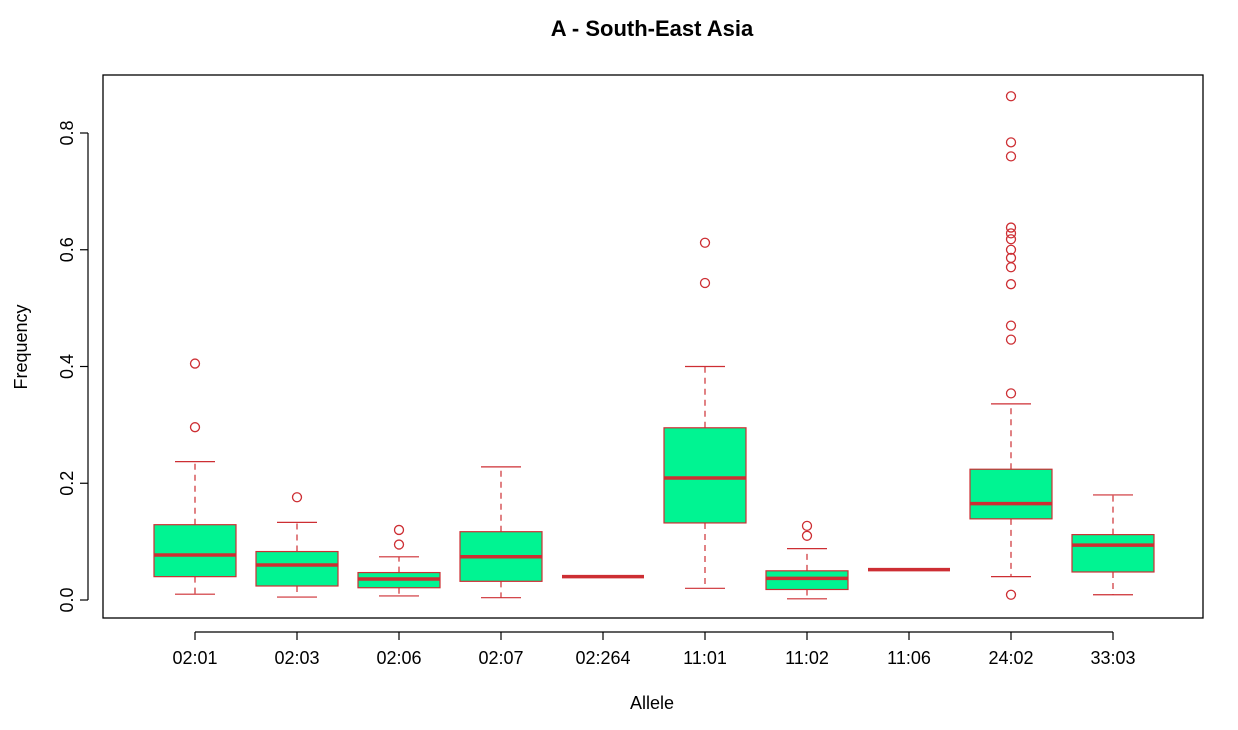 This screenshot has height=730, width=1238. What do you see at coordinates (398, 658) in the screenshot?
I see `x-tick-label: 02:06` at bounding box center [398, 658].